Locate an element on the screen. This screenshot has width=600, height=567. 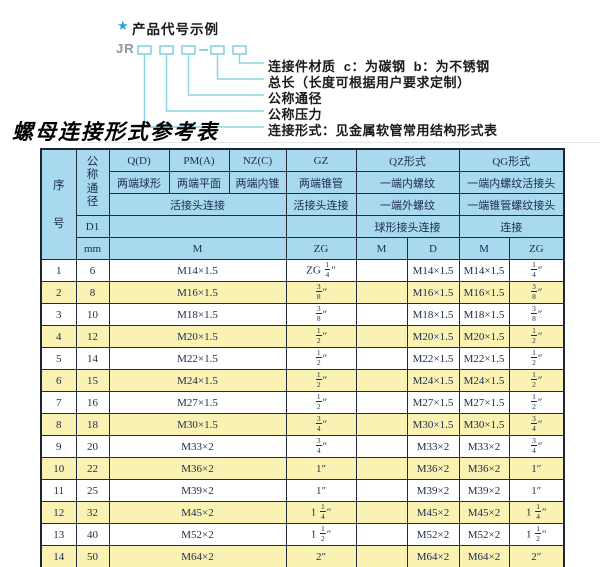
connector-lines is located at coordinates (200, 86).